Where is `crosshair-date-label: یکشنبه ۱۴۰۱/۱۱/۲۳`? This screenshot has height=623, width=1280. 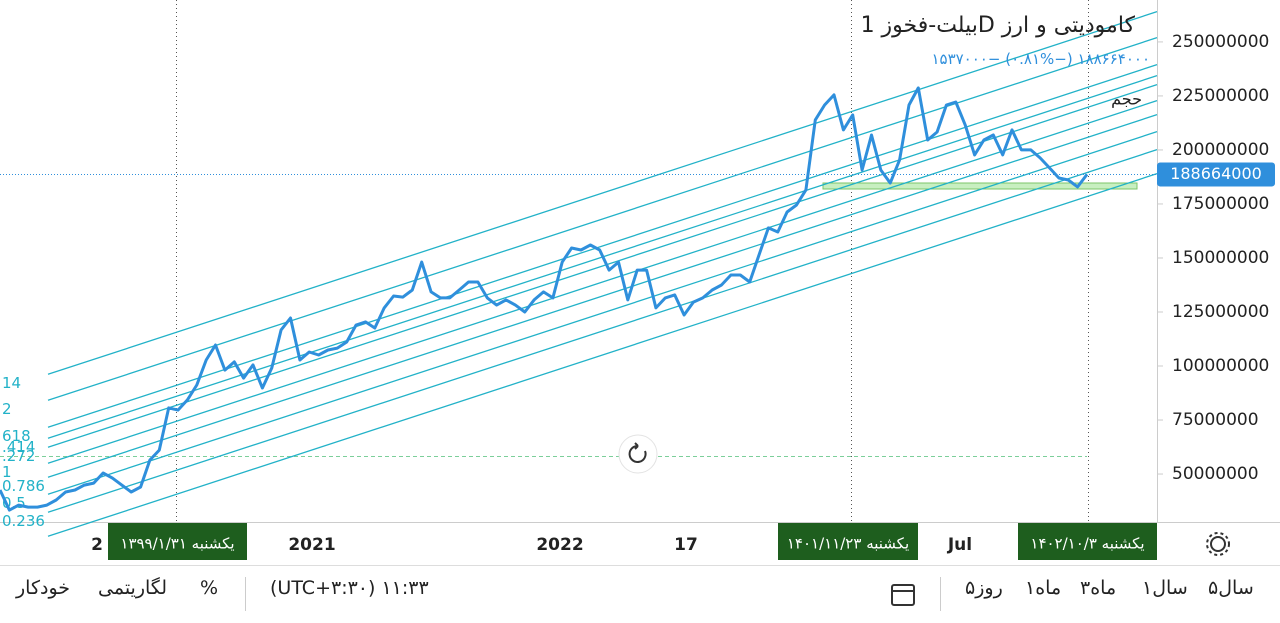 crosshair-date-label: یکشنبه ۱۴۰۱/۱۱/۲۳ is located at coordinates (848, 544).